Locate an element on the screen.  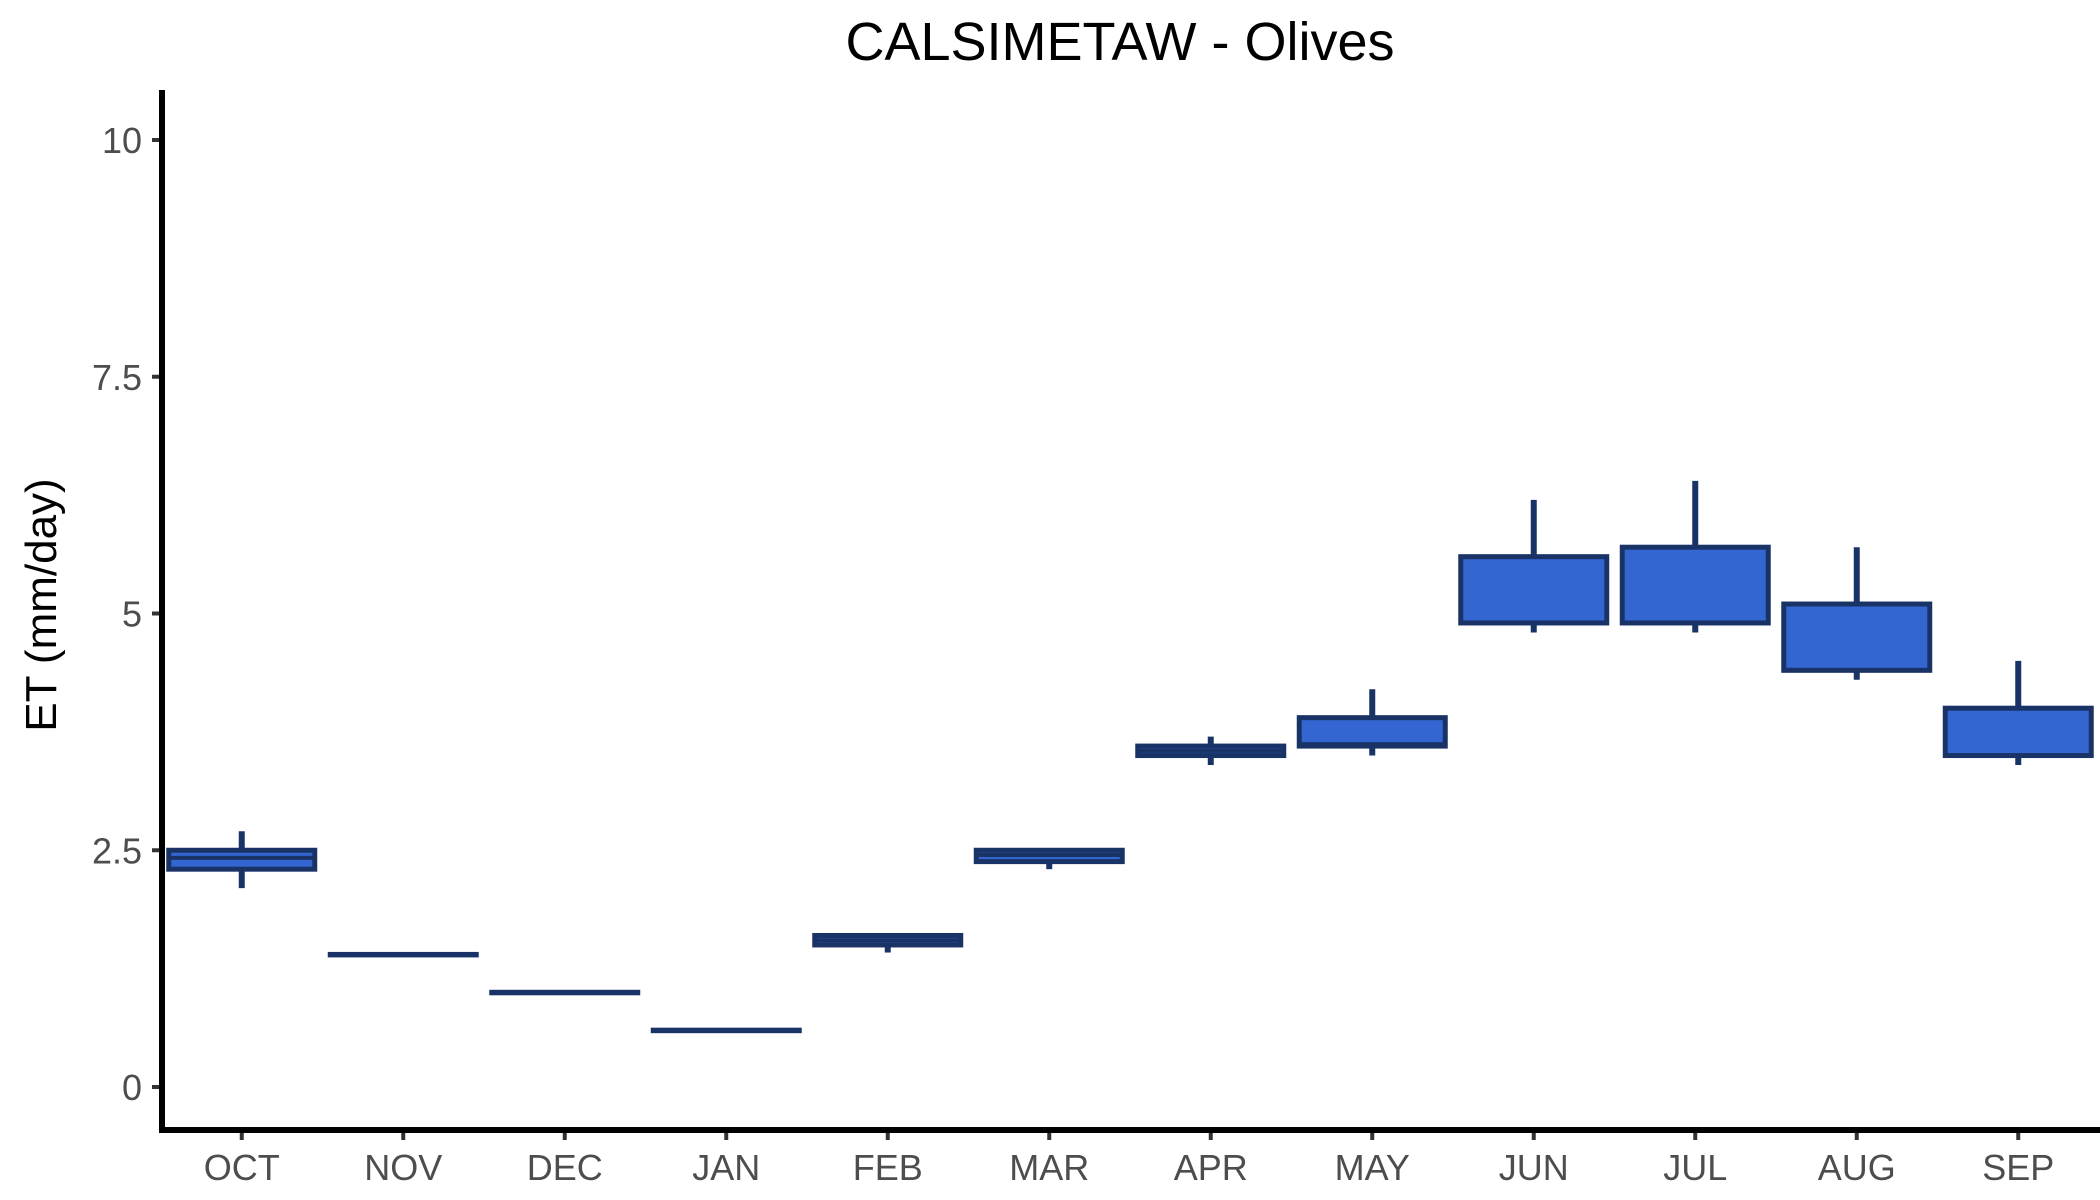
box-oct is located at coordinates (242, 860).